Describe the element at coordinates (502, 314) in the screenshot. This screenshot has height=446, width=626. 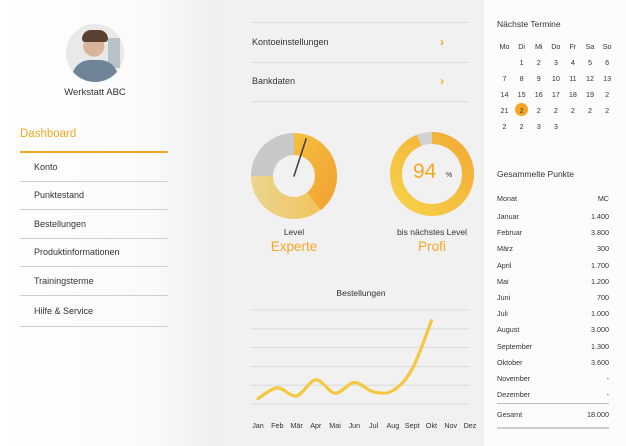
I see `points-month: Juli` at that location.